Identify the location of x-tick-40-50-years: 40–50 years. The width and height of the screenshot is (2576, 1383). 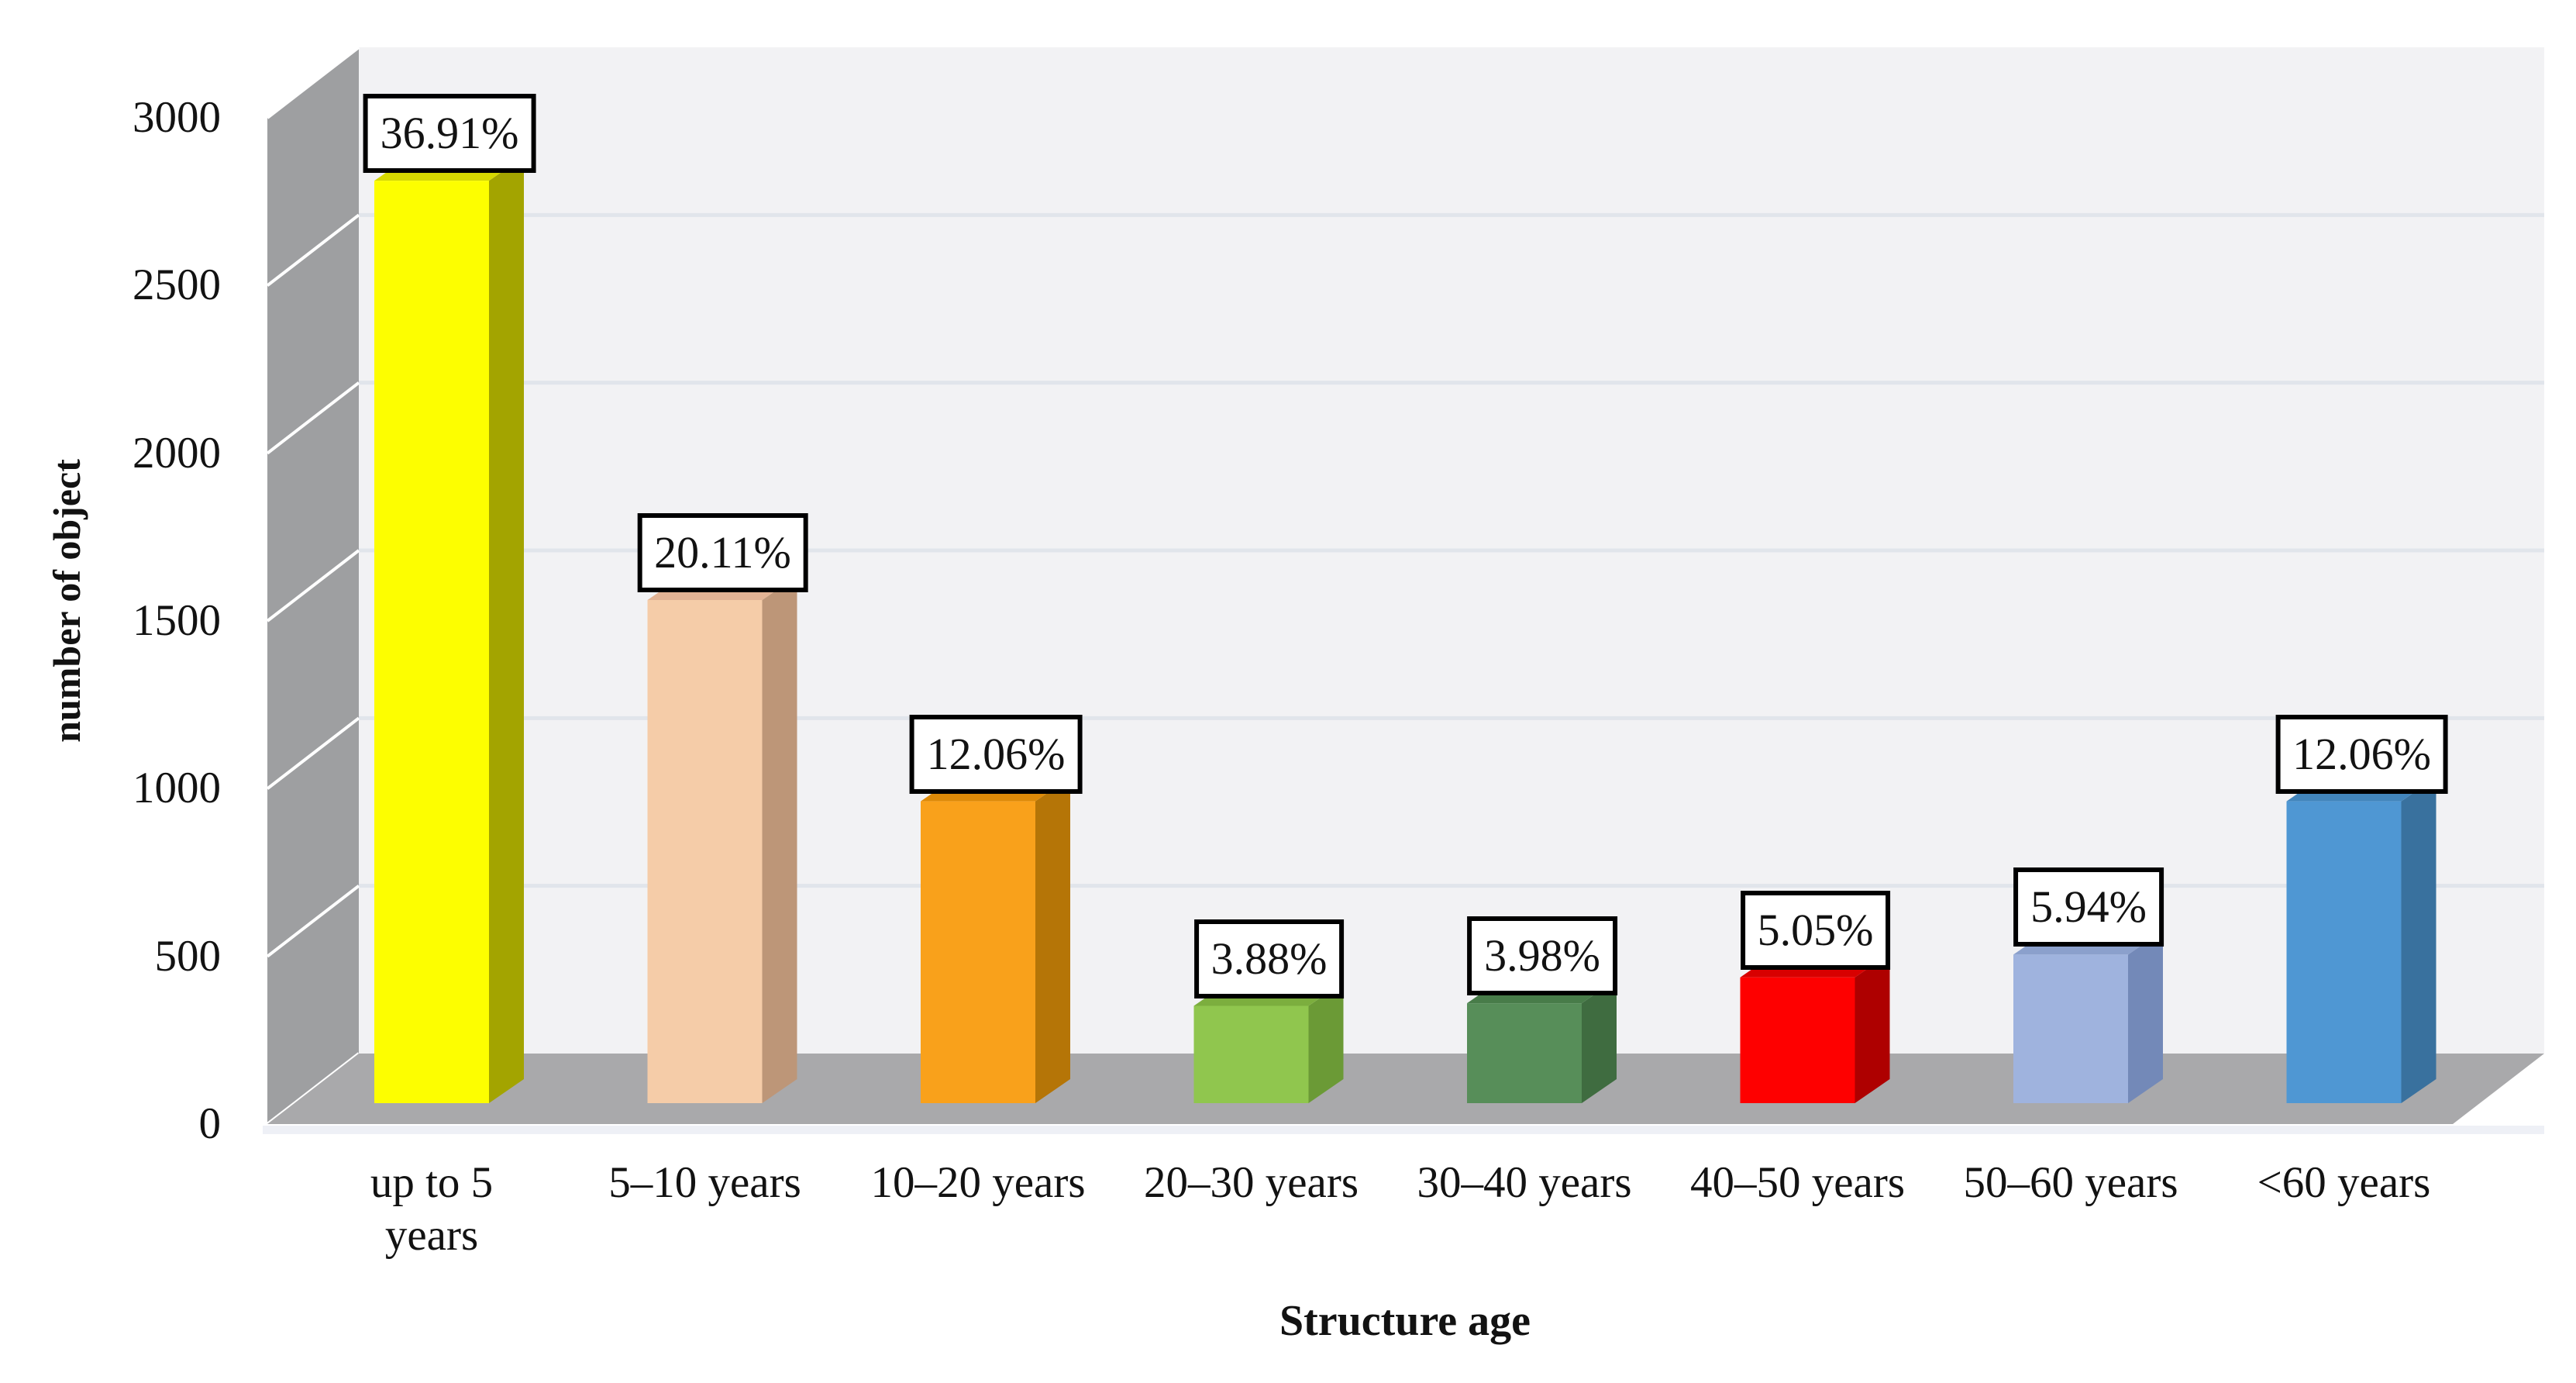
(1798, 1183).